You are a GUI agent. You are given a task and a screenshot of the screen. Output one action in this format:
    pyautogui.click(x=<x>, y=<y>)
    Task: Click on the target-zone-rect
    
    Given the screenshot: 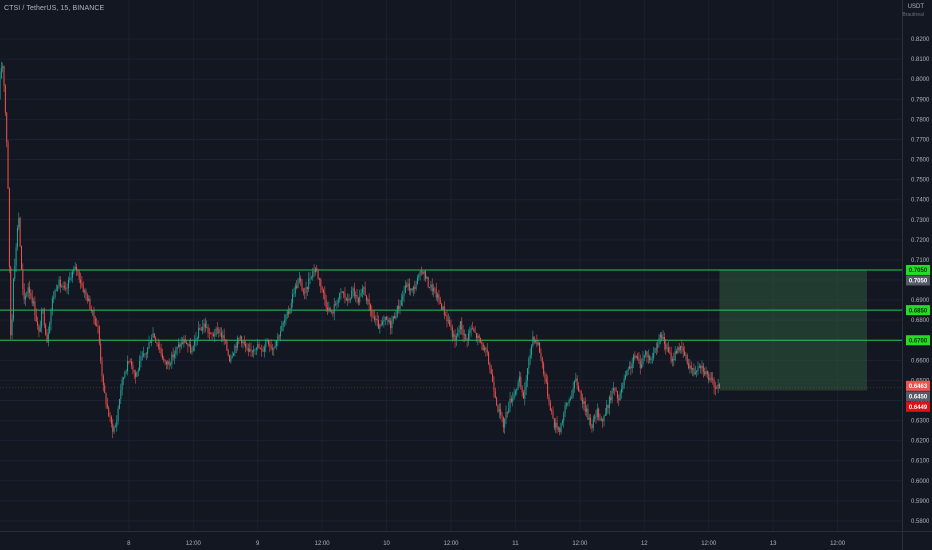 What is the action you would take?
    pyautogui.click(x=793, y=330)
    